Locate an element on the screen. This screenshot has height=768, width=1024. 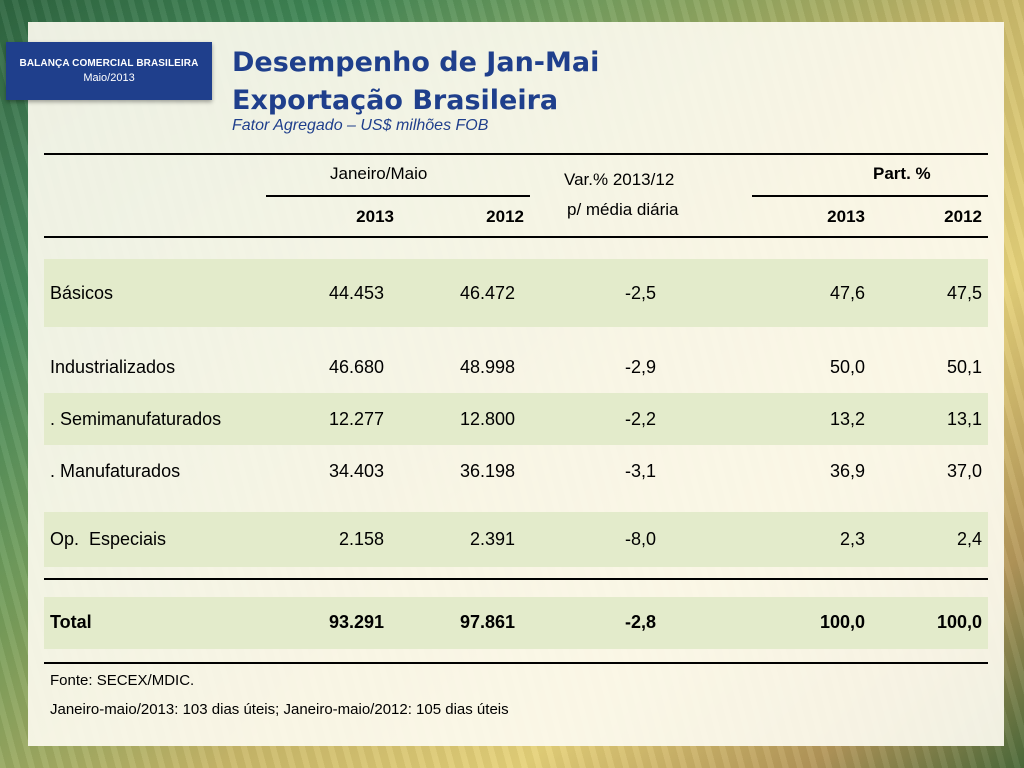
total-part-2013: 100,0 is located at coordinates (842, 622).